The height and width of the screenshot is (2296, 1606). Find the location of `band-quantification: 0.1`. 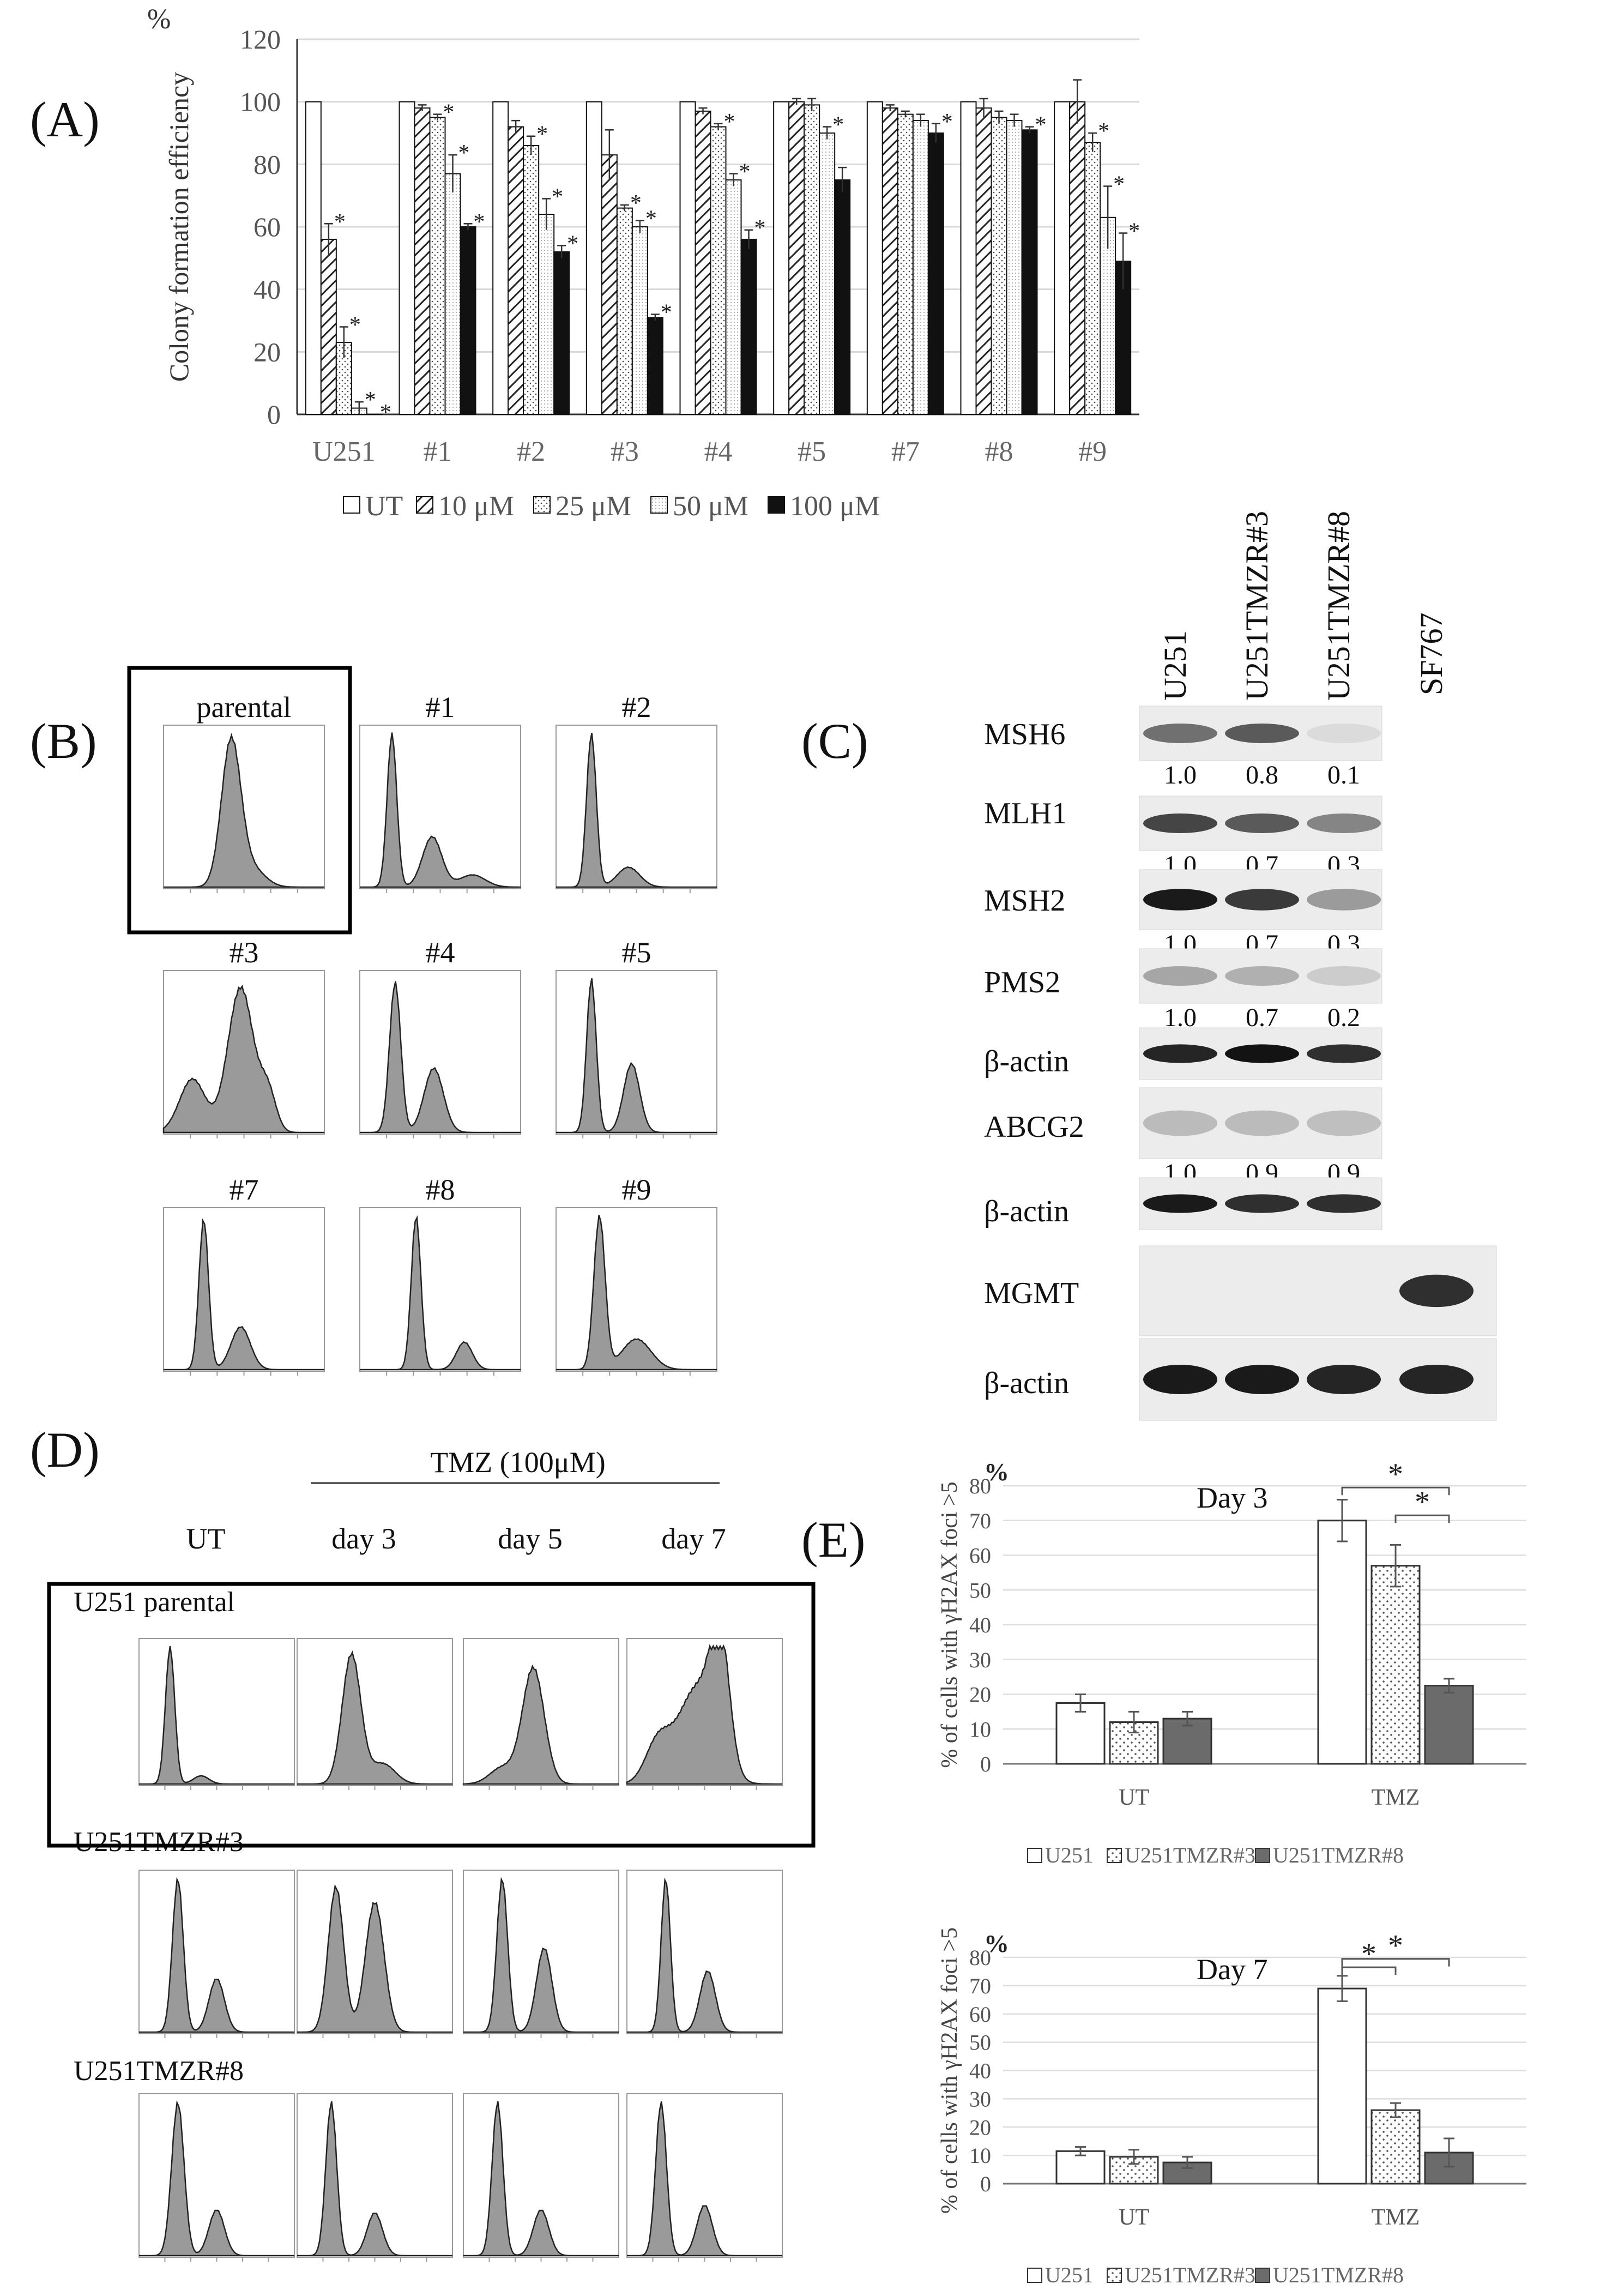

band-quantification: 0.1 is located at coordinates (1343, 775).